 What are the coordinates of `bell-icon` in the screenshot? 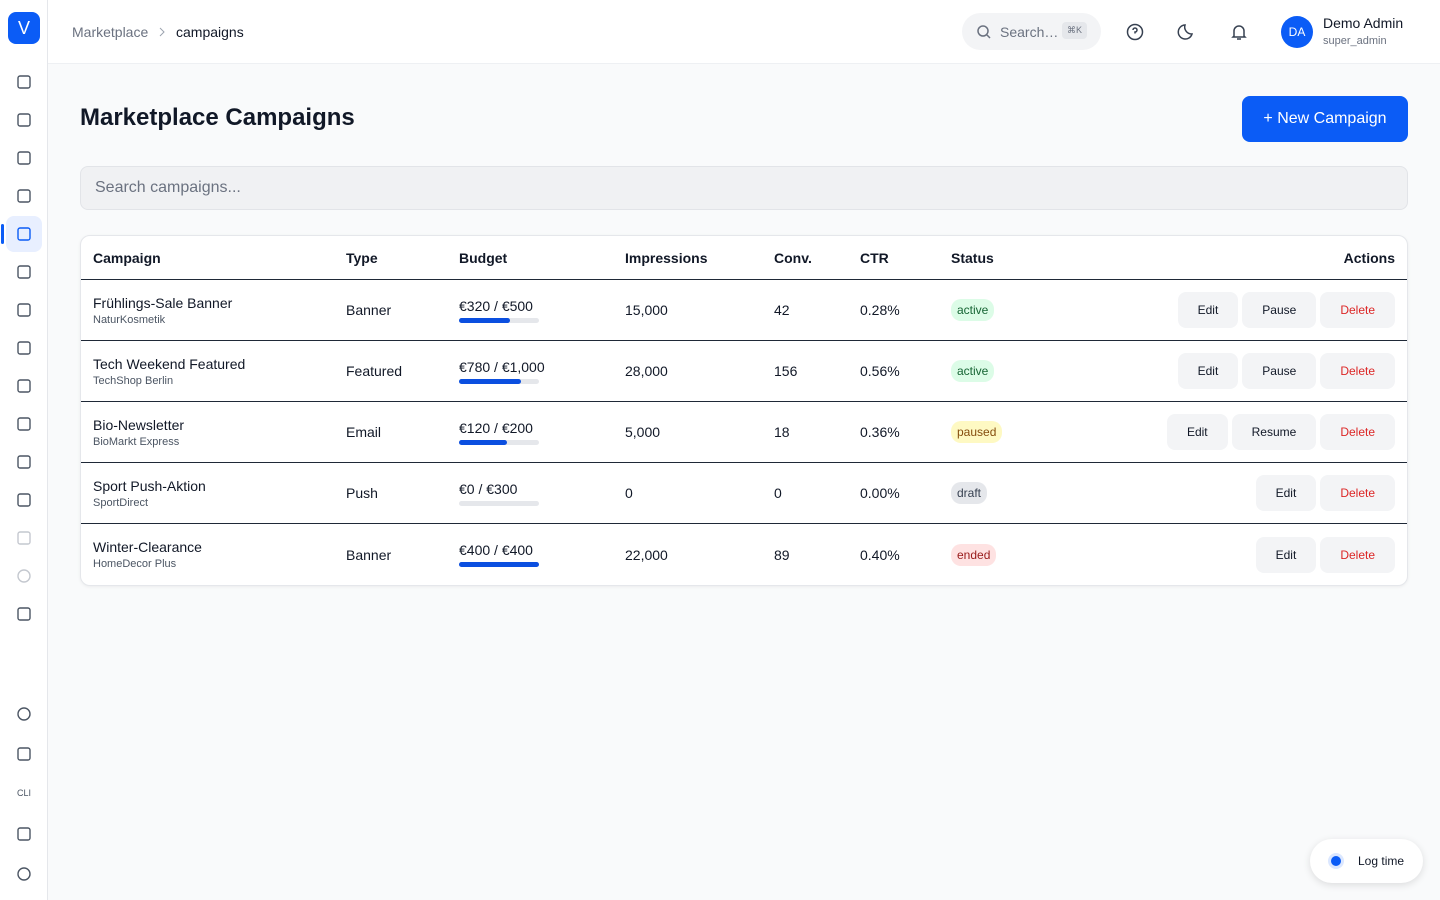 It's located at (1239, 32).